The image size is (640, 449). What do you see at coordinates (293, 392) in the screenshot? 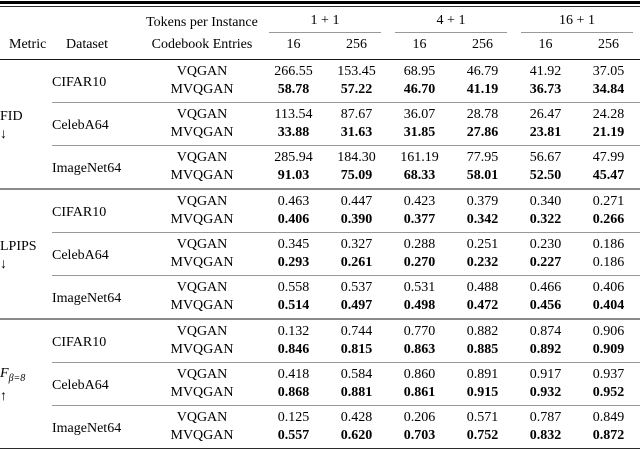
I see `value-cell: 0.868` at bounding box center [293, 392].